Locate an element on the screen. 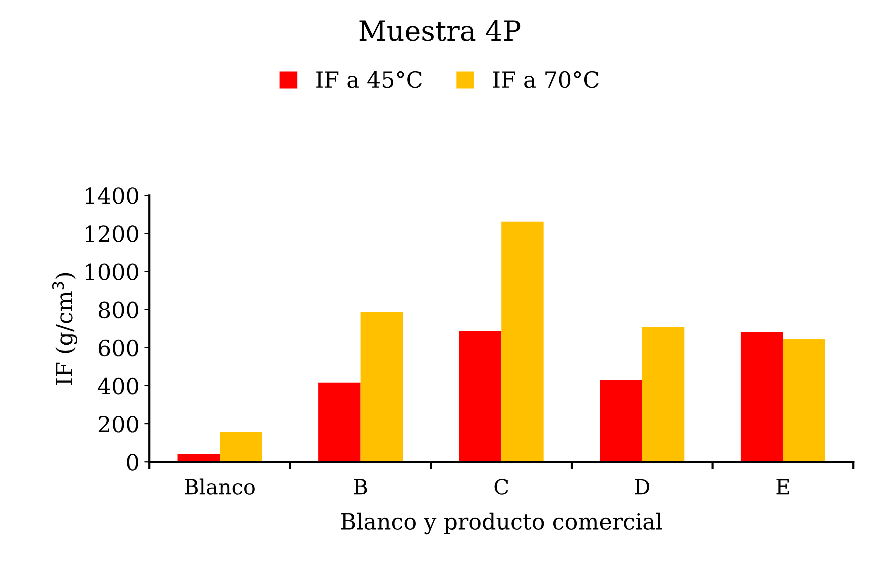  y-axis-title: IF (g/cm$^{3}$) is located at coordinates (65, 329).